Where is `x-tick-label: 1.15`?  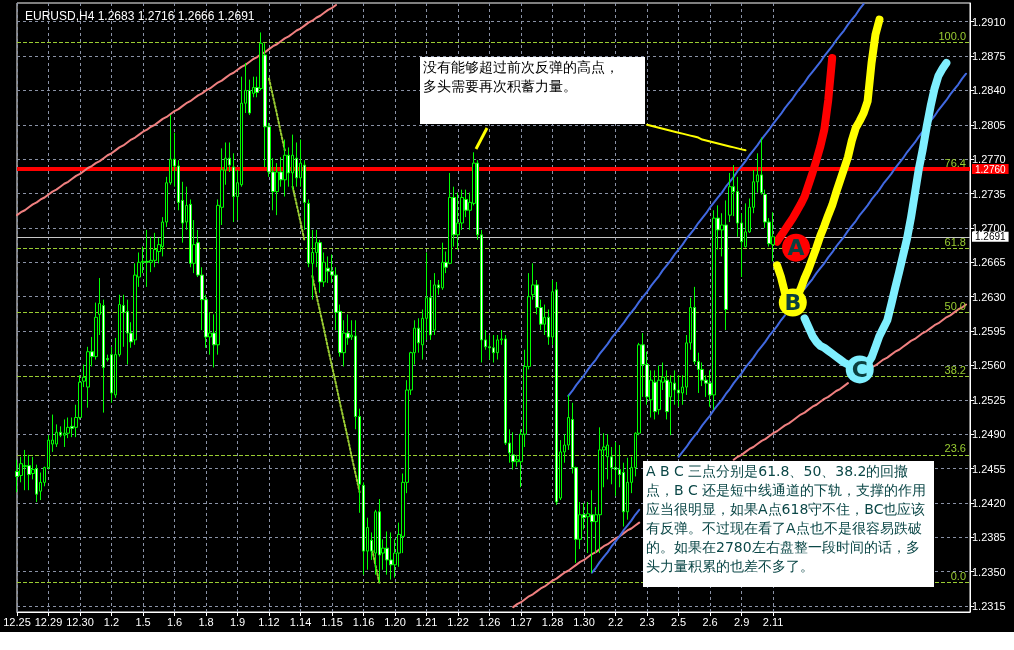 x-tick-label: 1.15 is located at coordinates (332, 621).